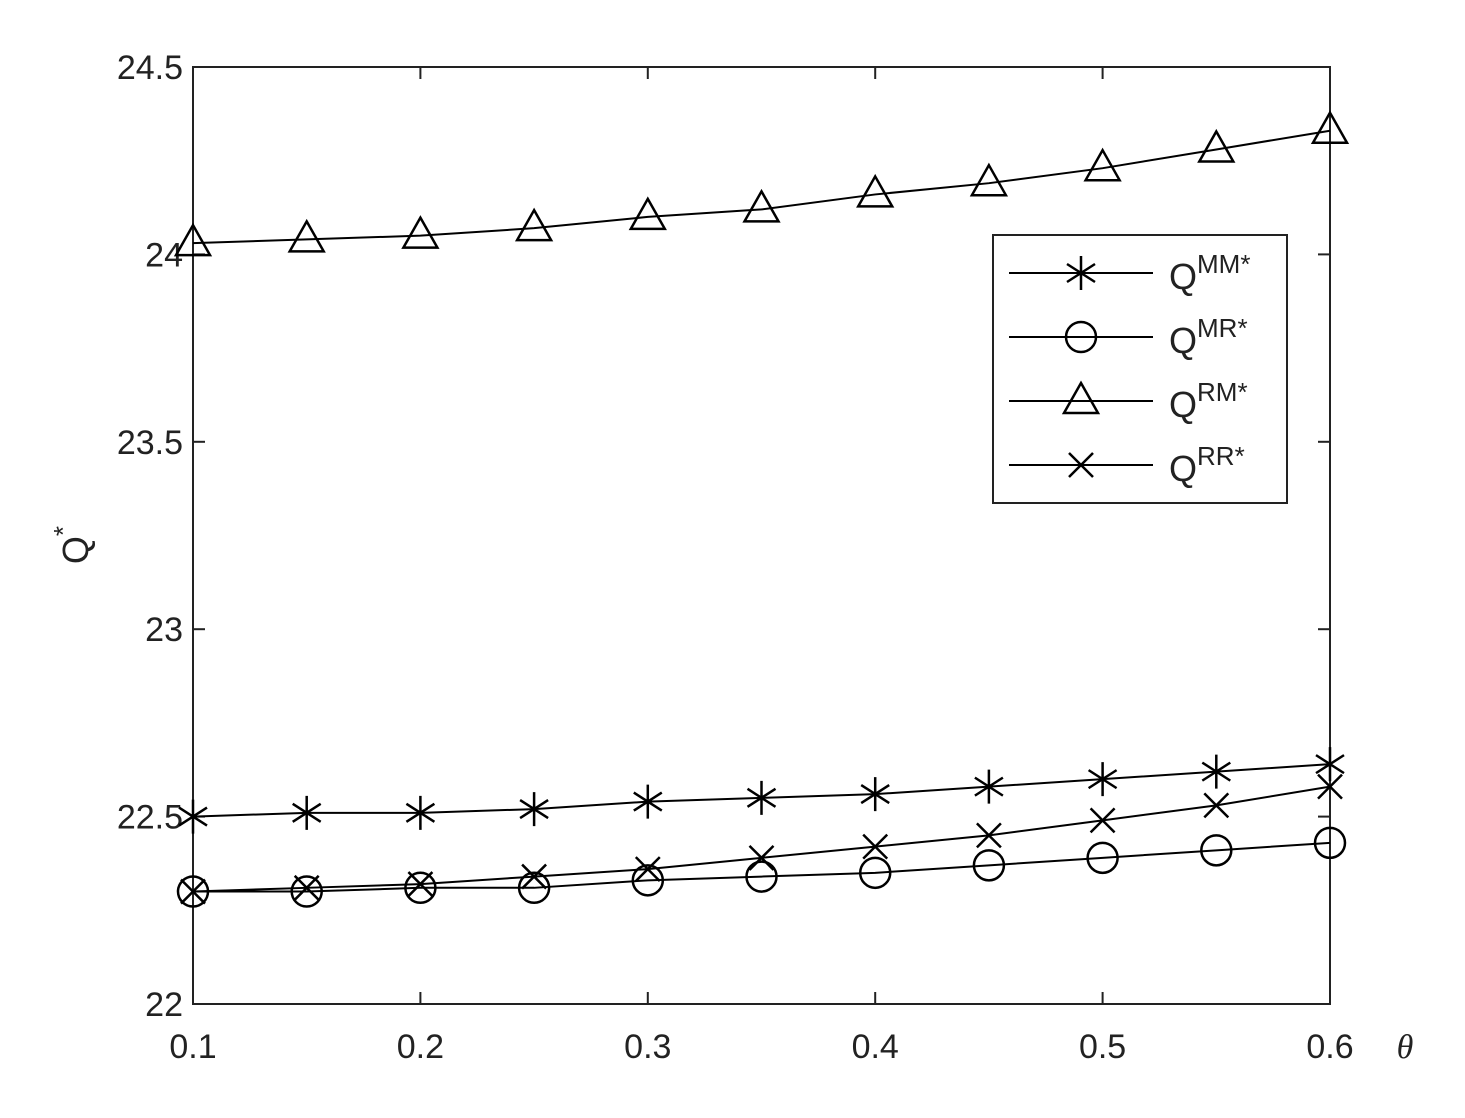 The width and height of the screenshot is (1465, 1118). I want to click on y-tick-label: 24.5, so click(150, 68).